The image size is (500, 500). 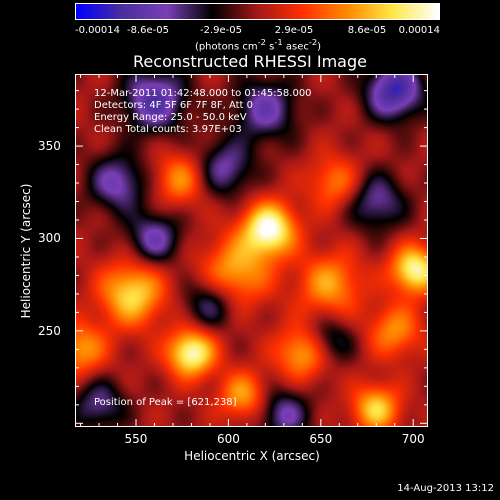 I want to click on peak-position-label: Position of Peak = [621,238], so click(x=165, y=402).